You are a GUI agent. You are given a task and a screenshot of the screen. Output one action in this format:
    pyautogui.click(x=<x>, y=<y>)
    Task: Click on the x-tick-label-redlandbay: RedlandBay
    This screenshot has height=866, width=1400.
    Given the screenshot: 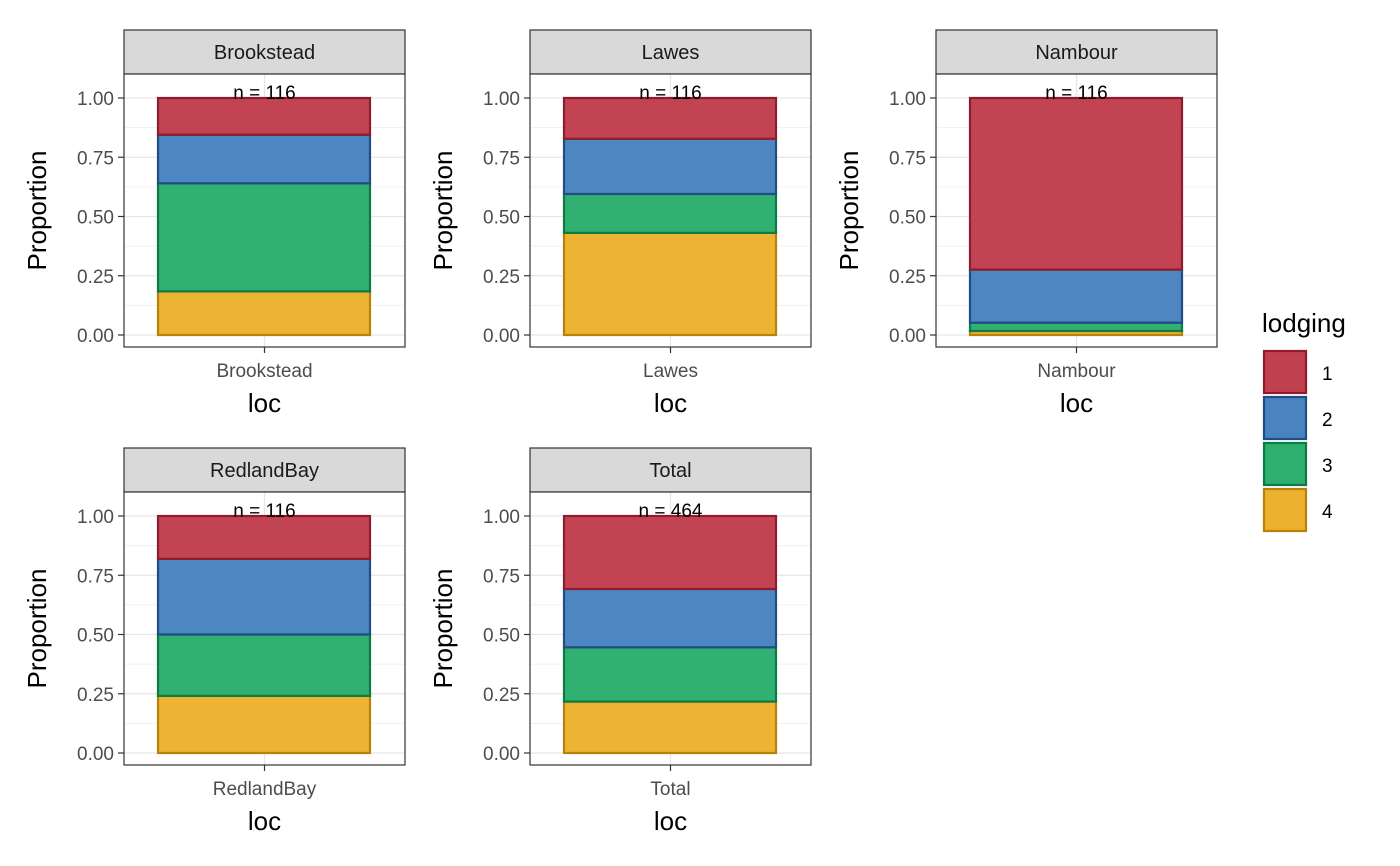 What is the action you would take?
    pyautogui.click(x=265, y=789)
    